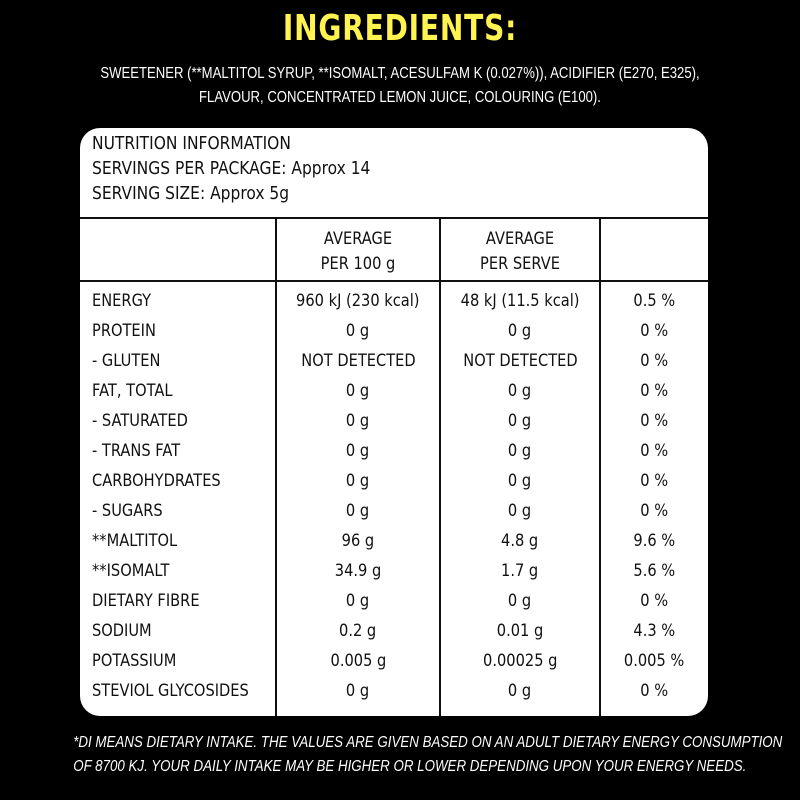 The width and height of the screenshot is (800, 800). I want to click on table-row: POTASSIUM 0.005 g 0.00025 g 0.005 %, so click(394, 661).